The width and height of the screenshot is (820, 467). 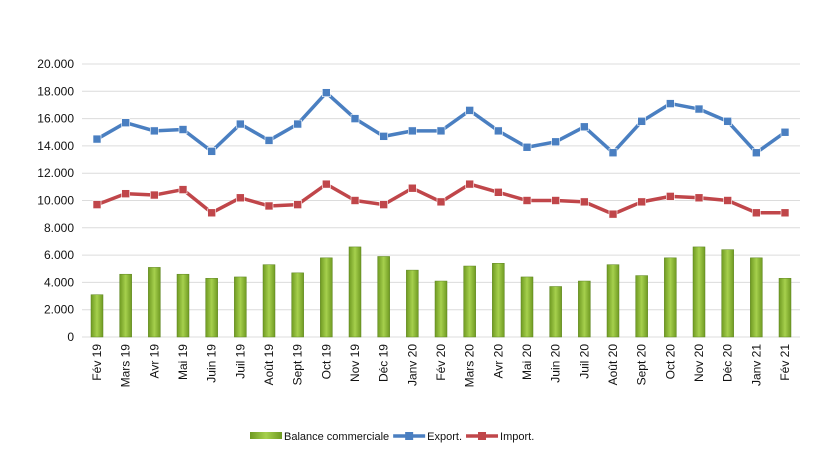 What do you see at coordinates (298, 365) in the screenshot?
I see `x-tick-label: Sept 19` at bounding box center [298, 365].